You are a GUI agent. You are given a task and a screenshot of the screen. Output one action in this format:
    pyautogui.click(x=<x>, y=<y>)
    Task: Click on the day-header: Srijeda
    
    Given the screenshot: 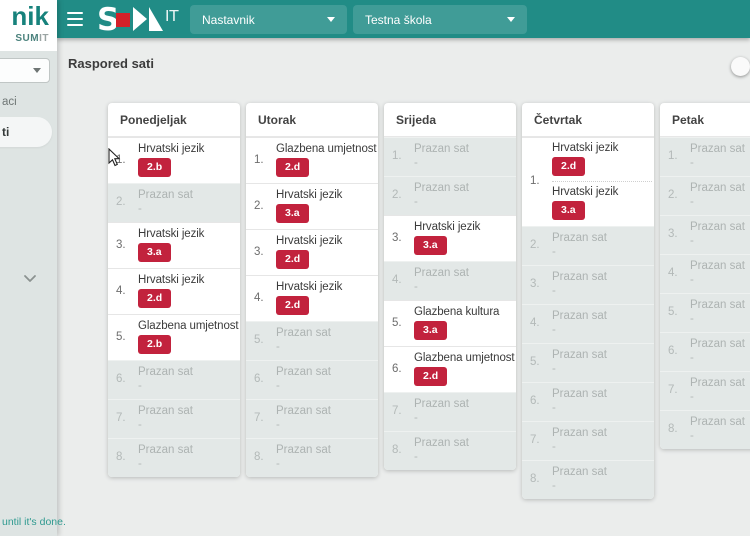 What is the action you would take?
    pyautogui.click(x=450, y=120)
    